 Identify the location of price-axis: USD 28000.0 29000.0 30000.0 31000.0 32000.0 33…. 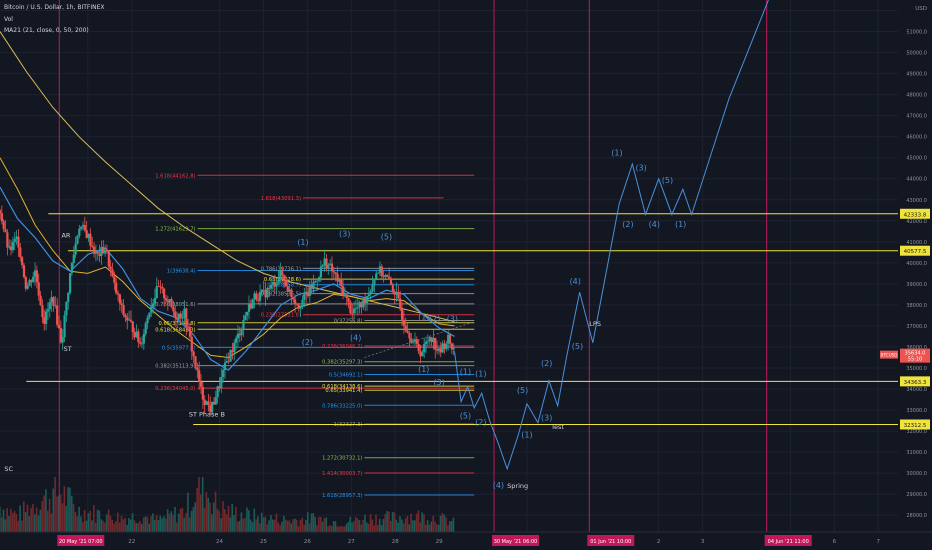
(906, 275).